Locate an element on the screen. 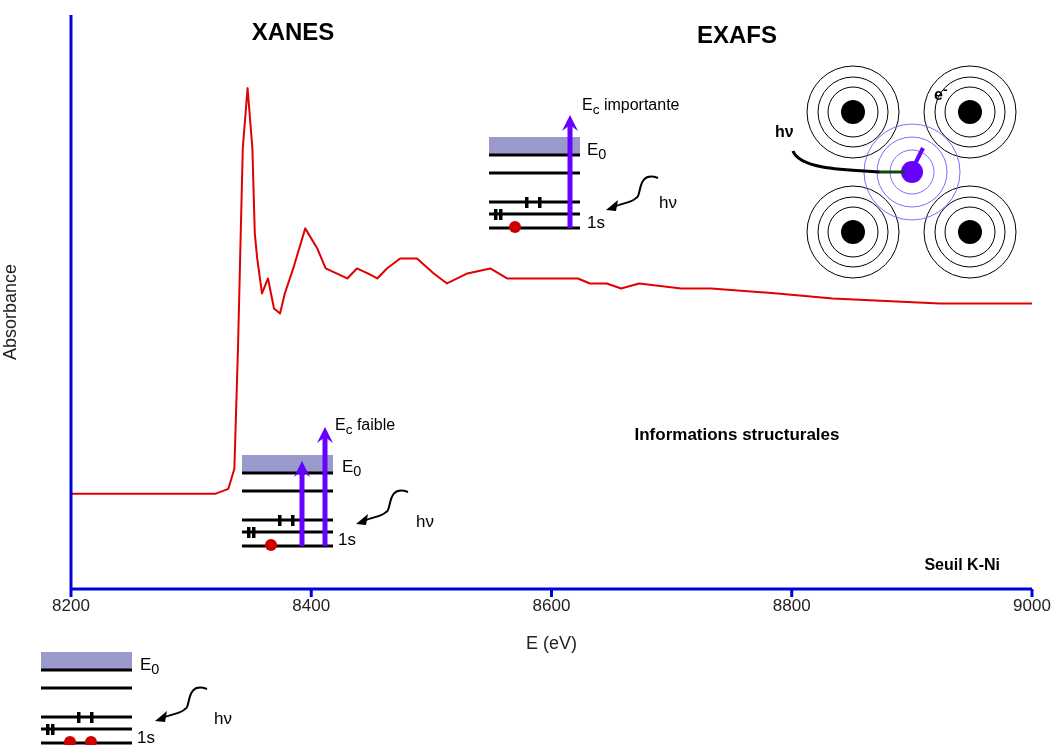  x-tick-label: 8800 is located at coordinates (791, 606).